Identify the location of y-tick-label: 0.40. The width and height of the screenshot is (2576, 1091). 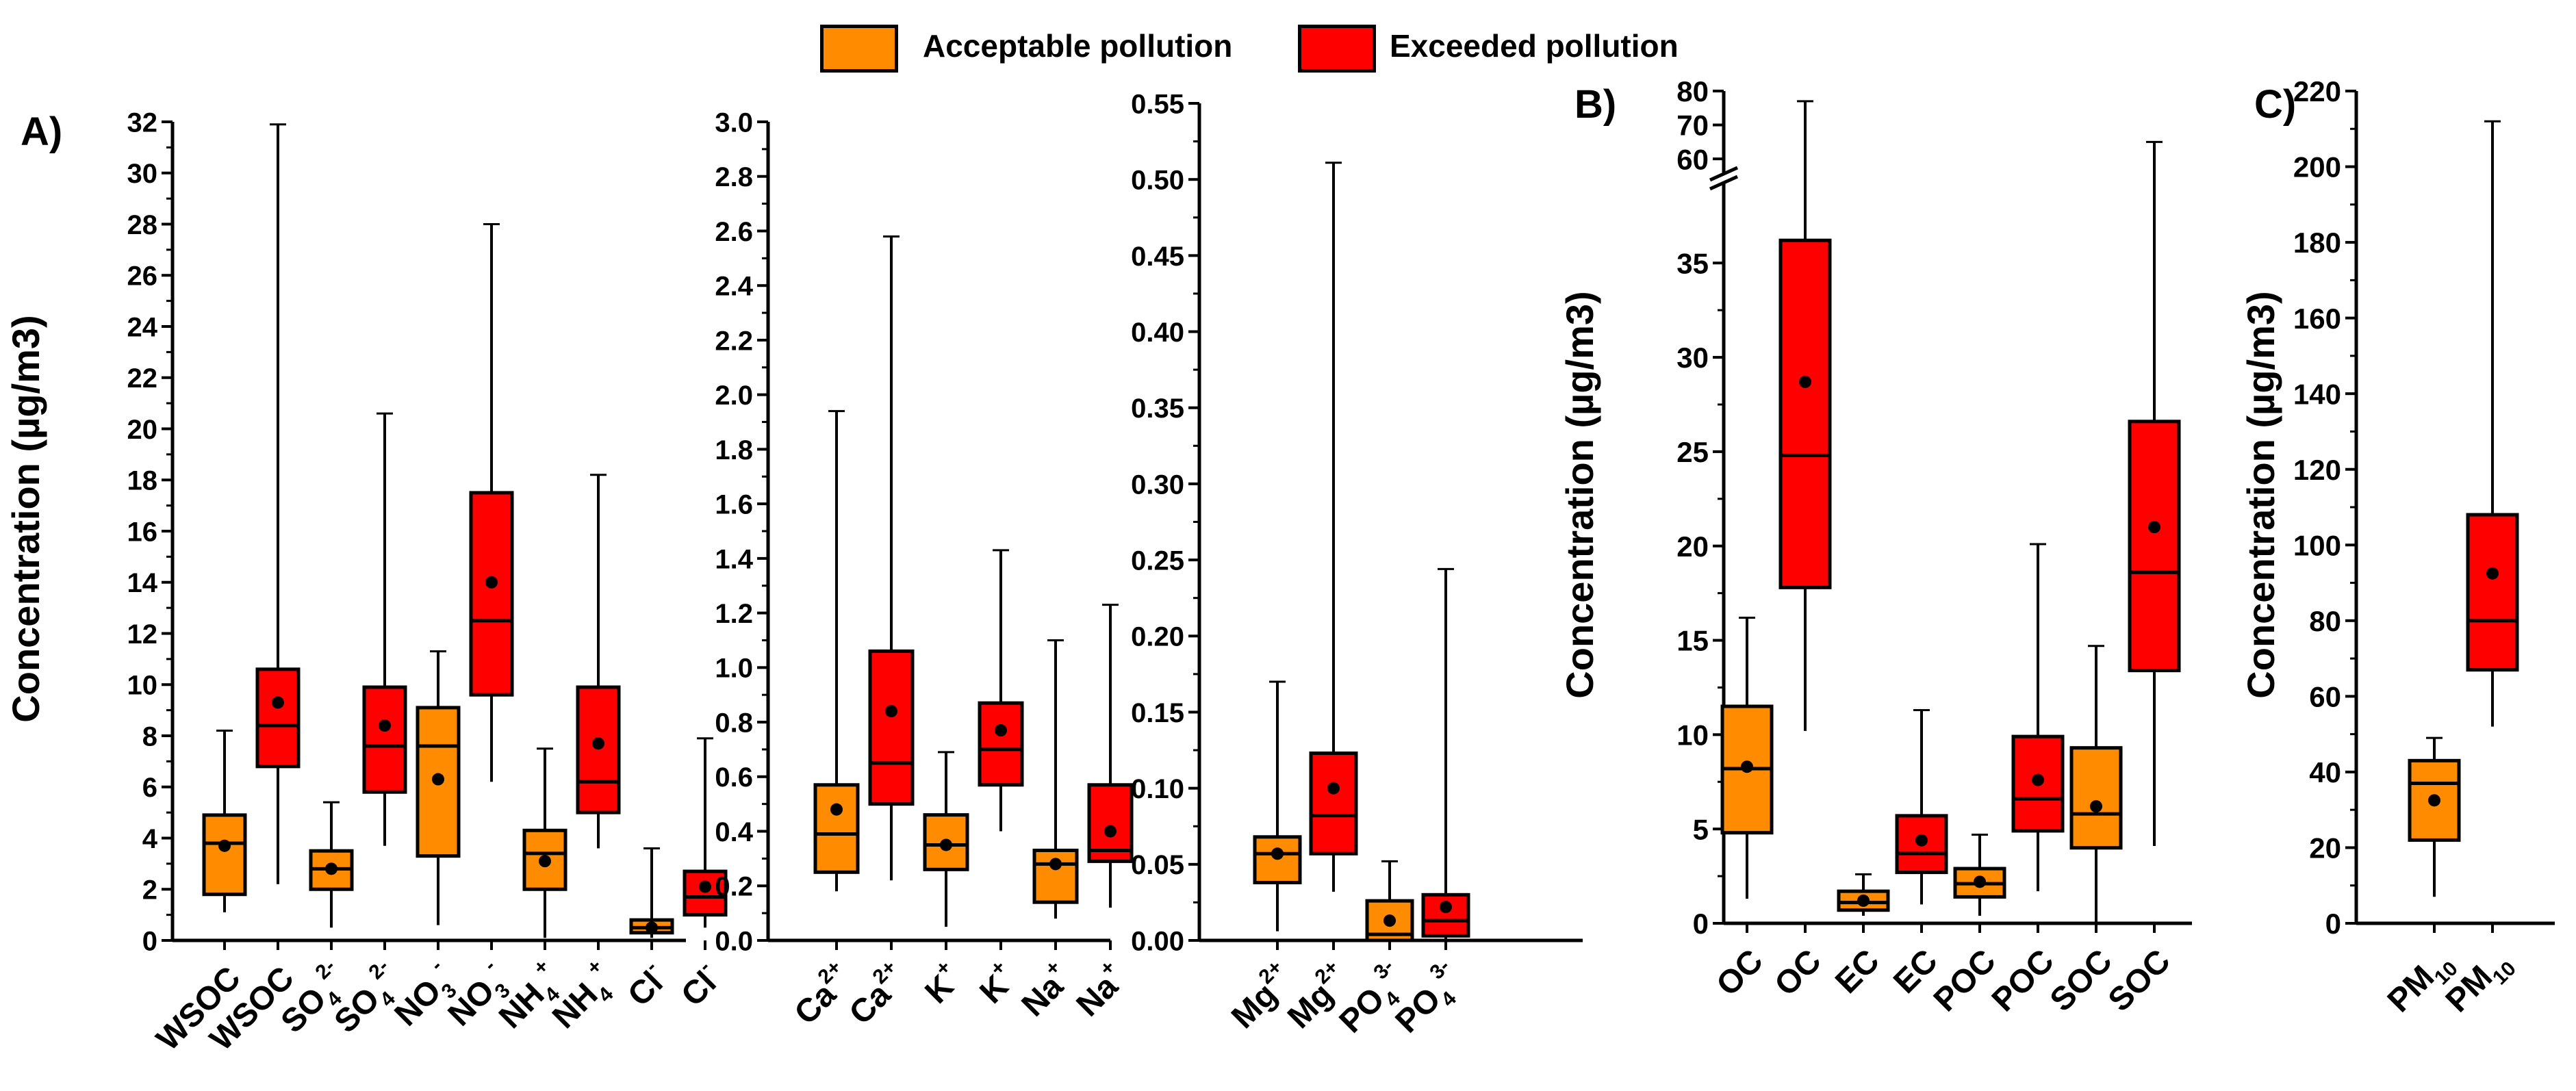
(1157, 333).